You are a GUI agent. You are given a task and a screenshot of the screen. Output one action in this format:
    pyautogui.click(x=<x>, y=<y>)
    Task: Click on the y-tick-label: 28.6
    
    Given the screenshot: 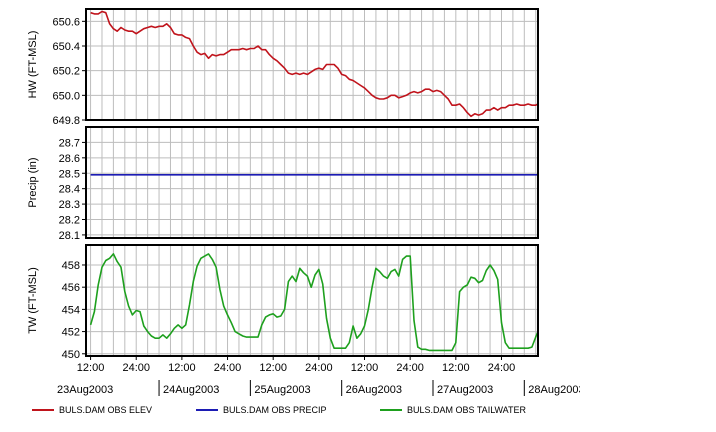 What is the action you would take?
    pyautogui.click(x=69, y=159)
    